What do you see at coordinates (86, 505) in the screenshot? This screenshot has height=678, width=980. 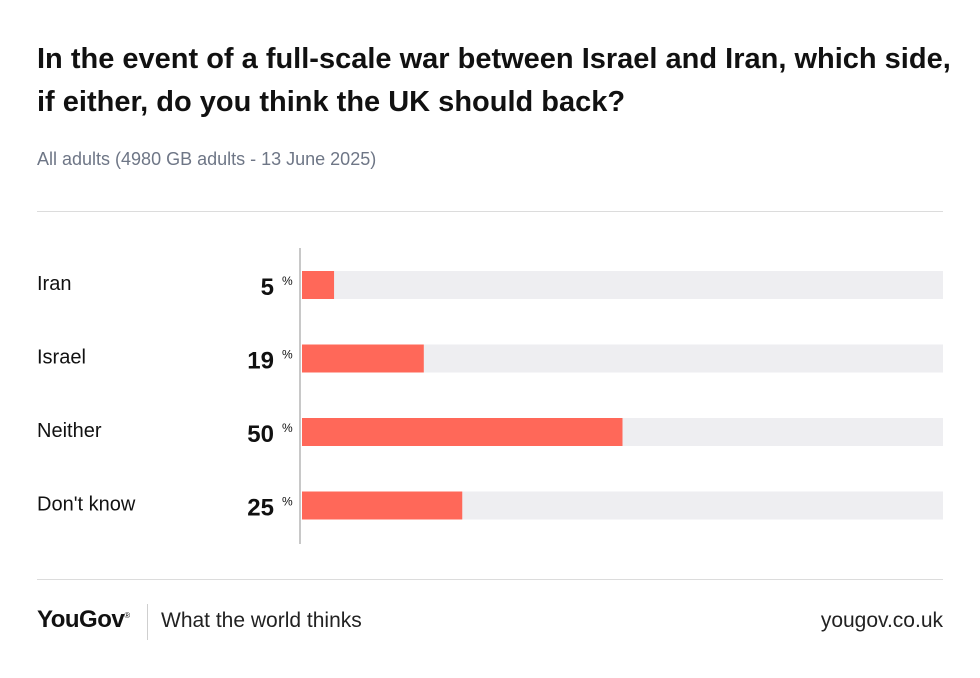 I see `category-label: Don't know` at bounding box center [86, 505].